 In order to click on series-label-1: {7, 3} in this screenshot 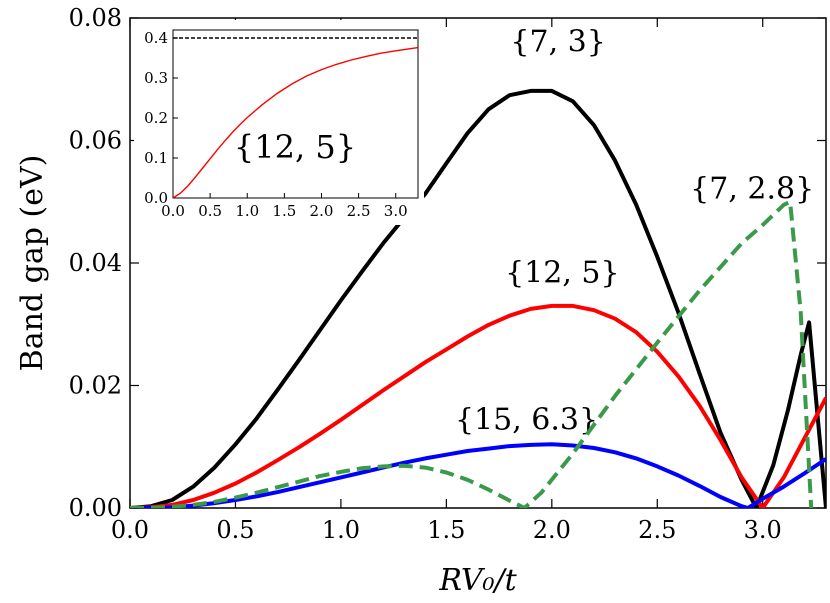, I will do `click(557, 42)`.